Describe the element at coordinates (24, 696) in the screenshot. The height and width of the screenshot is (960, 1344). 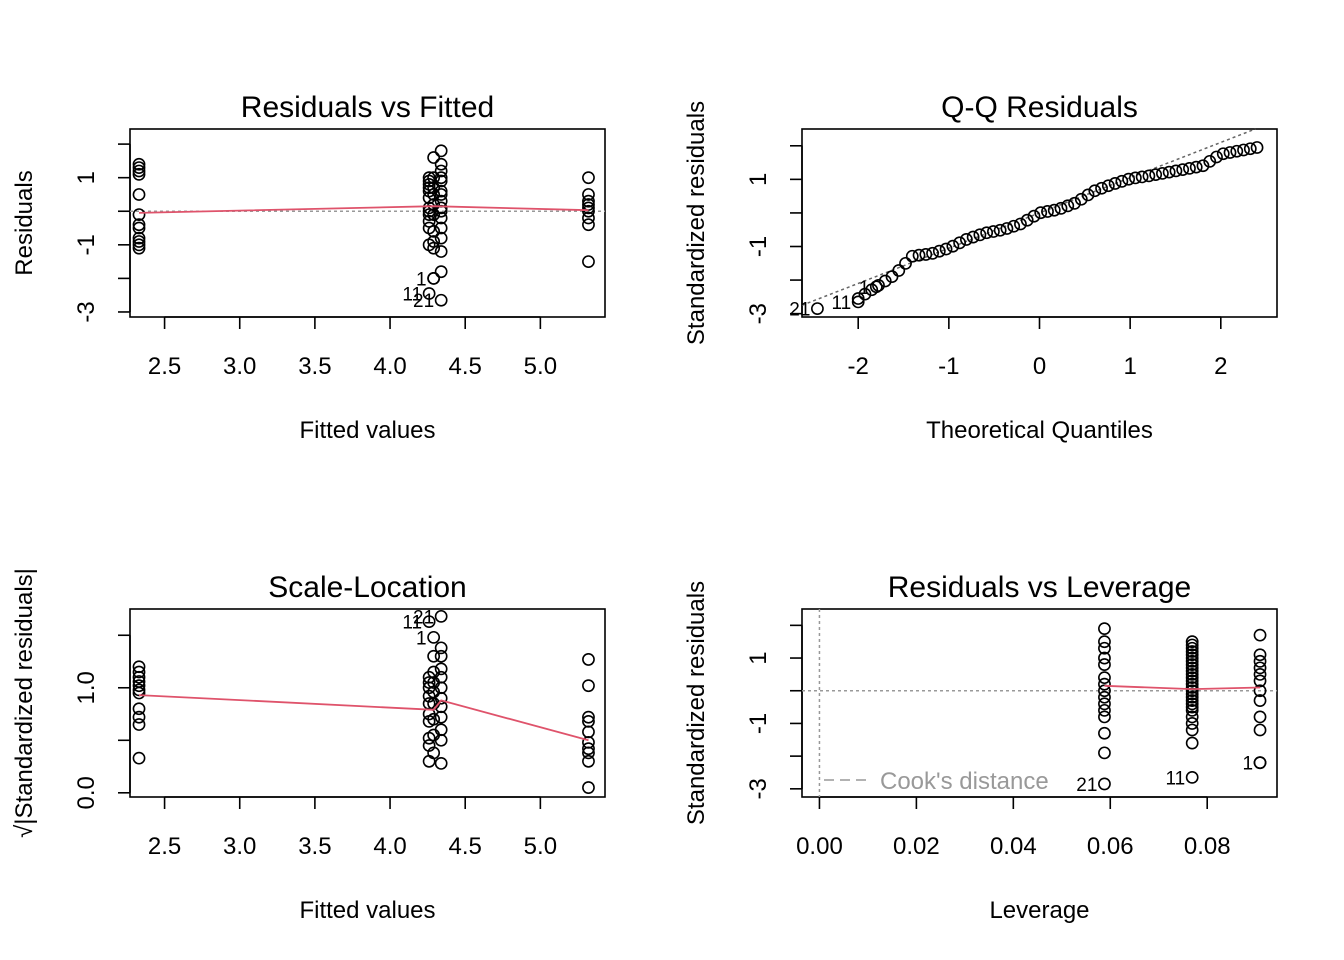
I see `y-axis-label-text: |Standardized residuals|` at that location.